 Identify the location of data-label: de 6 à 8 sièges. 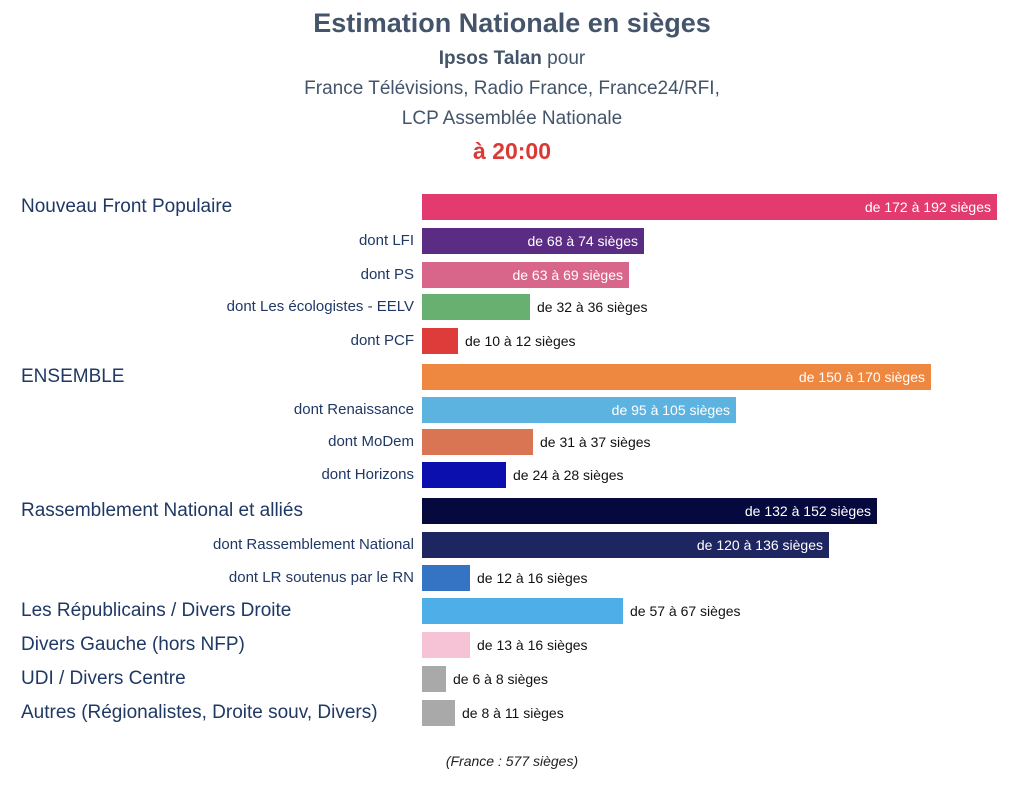
(500, 679).